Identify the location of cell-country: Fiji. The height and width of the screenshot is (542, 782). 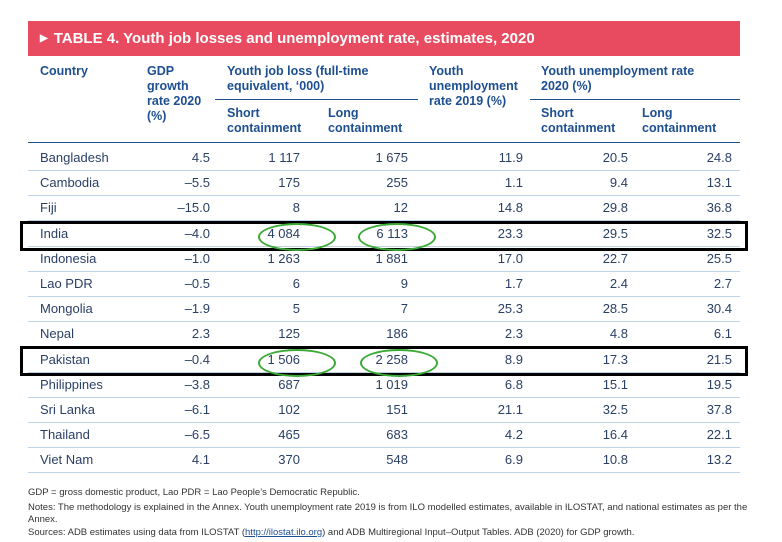
(48, 208).